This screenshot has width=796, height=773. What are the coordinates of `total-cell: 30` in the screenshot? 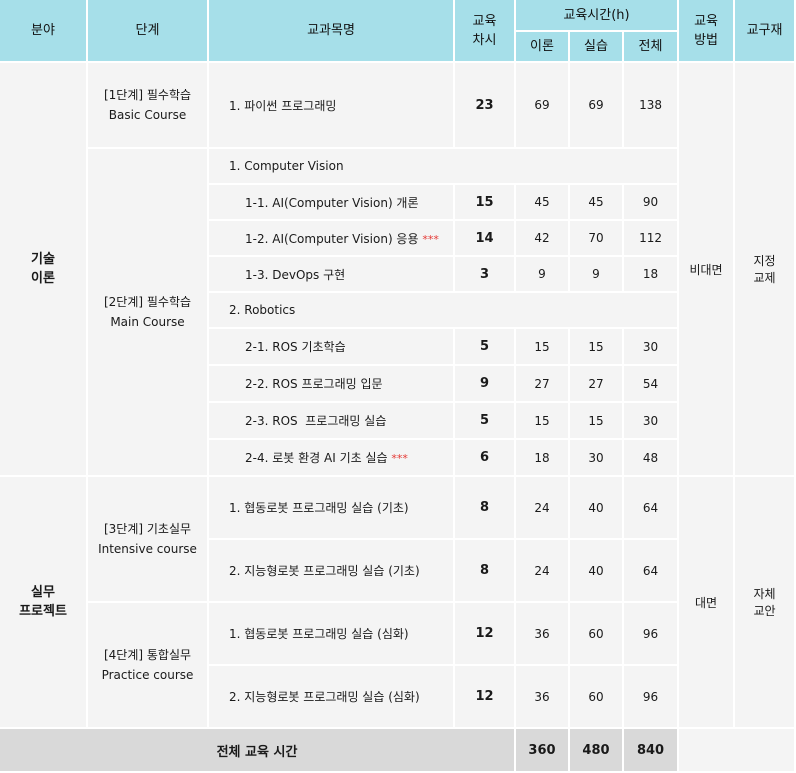 It's located at (652, 347).